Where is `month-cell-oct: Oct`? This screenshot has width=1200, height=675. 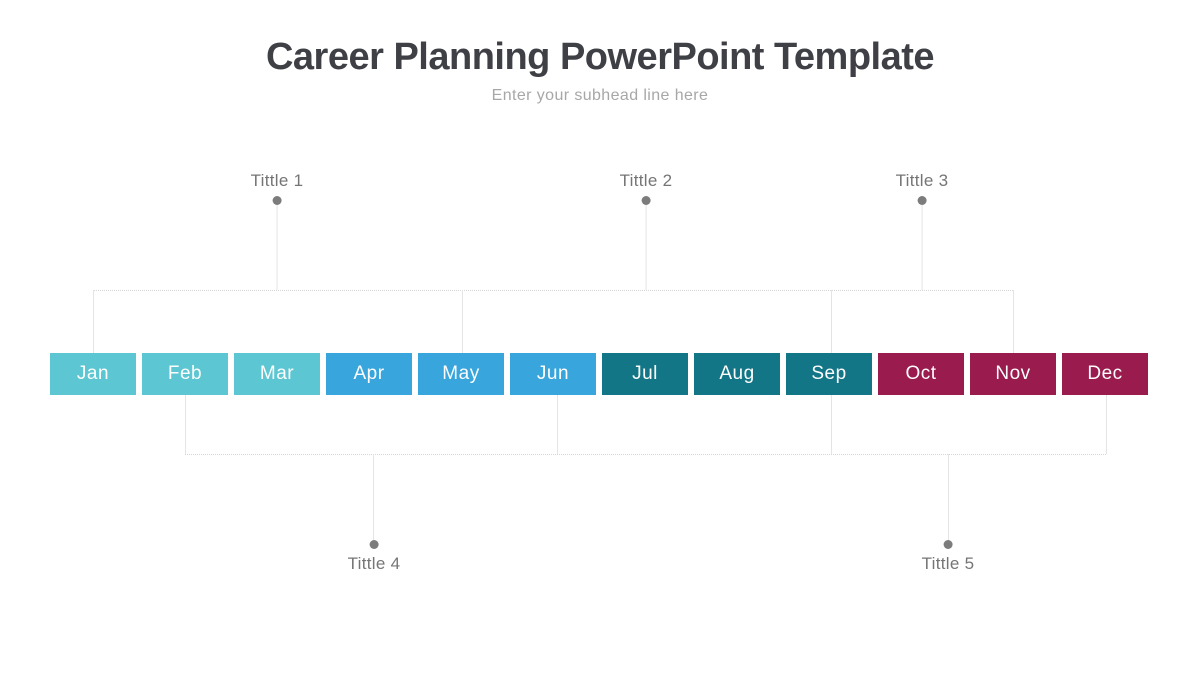
month-cell-oct: Oct is located at coordinates (921, 374).